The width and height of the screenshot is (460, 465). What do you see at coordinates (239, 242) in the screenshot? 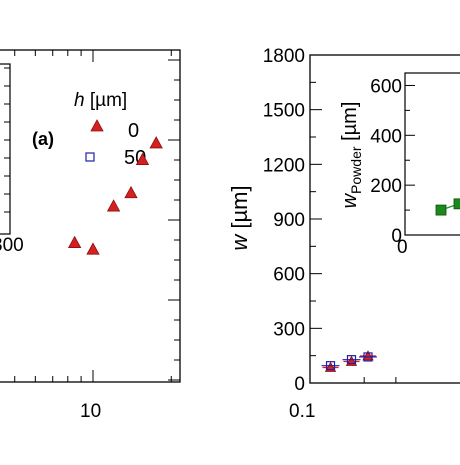
I see `y-axis-label-symbol: w` at bounding box center [239, 242].